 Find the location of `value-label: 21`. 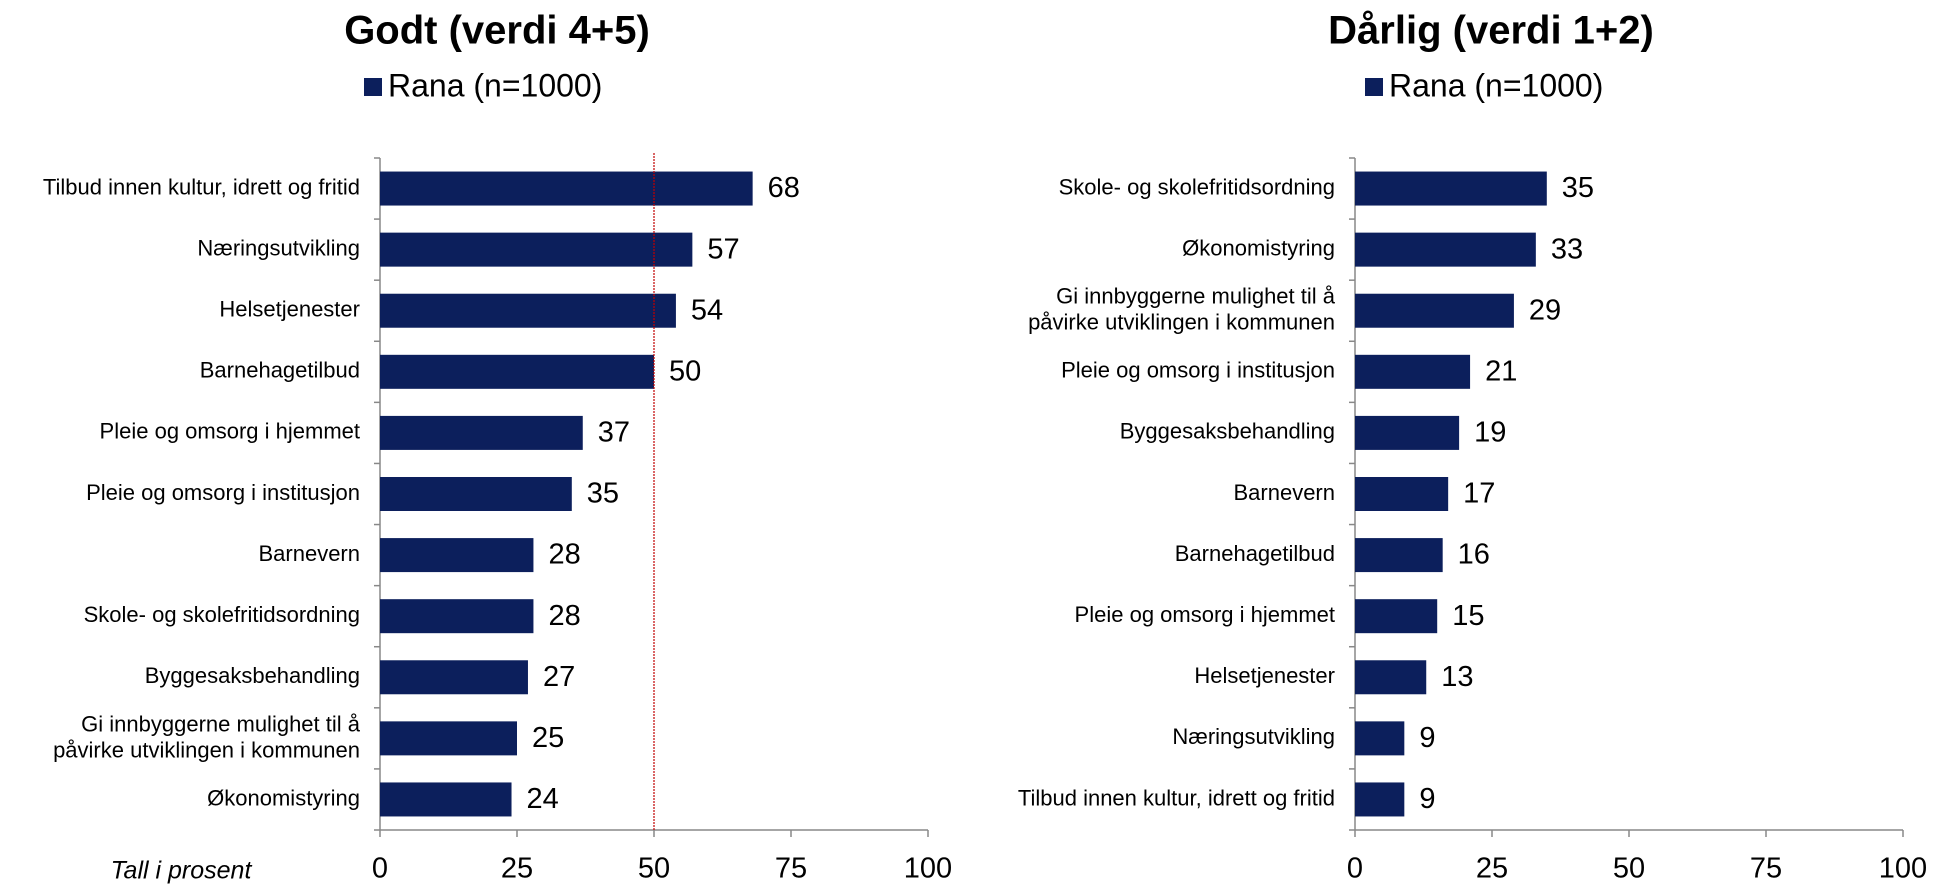

value-label: 21 is located at coordinates (1501, 371).